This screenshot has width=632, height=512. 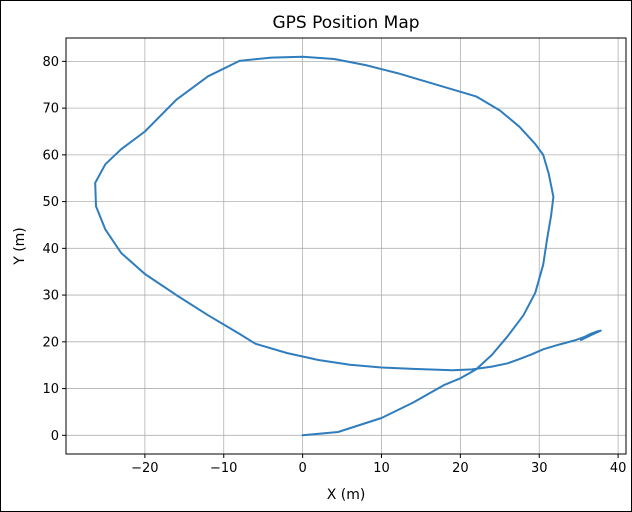 What do you see at coordinates (618, 468) in the screenshot?
I see `x-tick-label: 40` at bounding box center [618, 468].